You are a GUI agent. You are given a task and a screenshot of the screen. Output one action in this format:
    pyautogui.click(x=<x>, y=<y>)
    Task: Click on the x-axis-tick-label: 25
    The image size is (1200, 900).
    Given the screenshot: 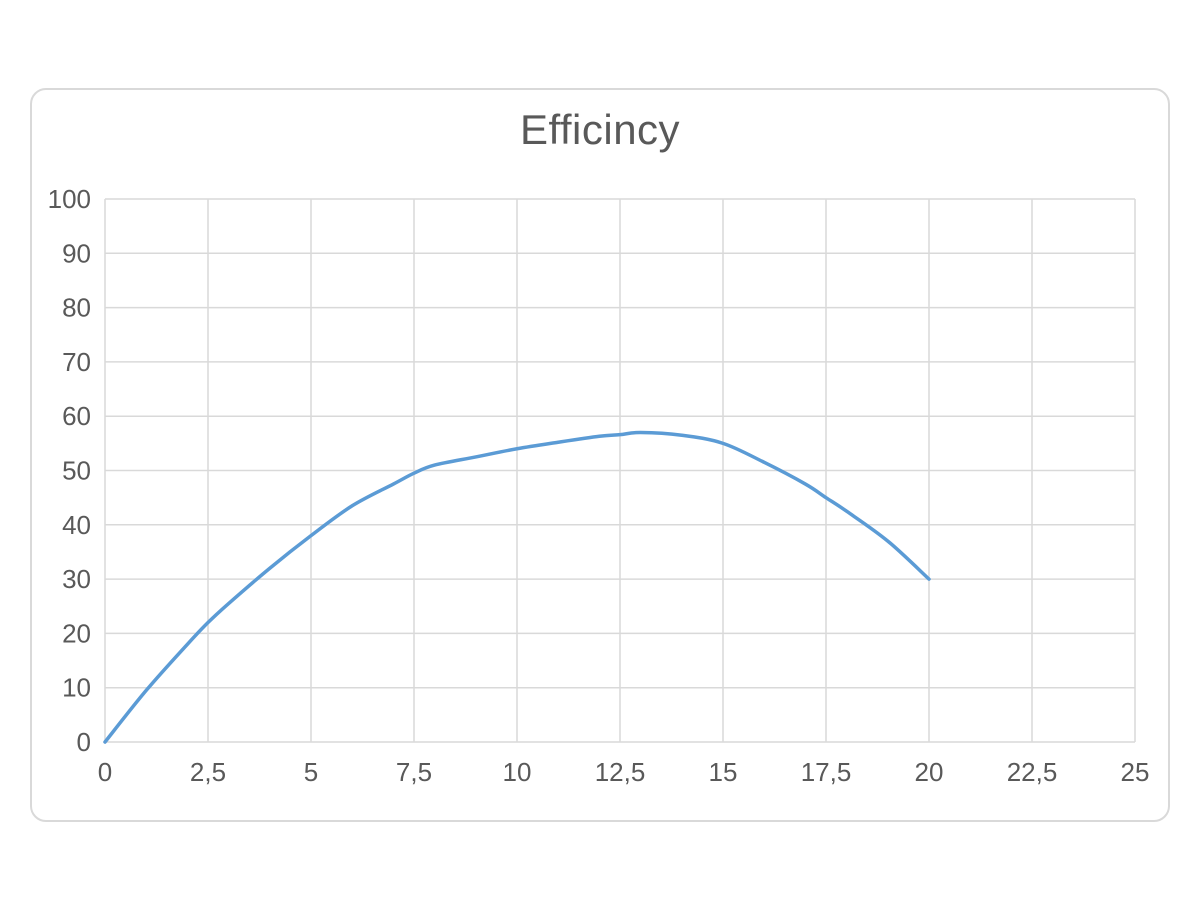 What is the action you would take?
    pyautogui.click(x=1135, y=772)
    